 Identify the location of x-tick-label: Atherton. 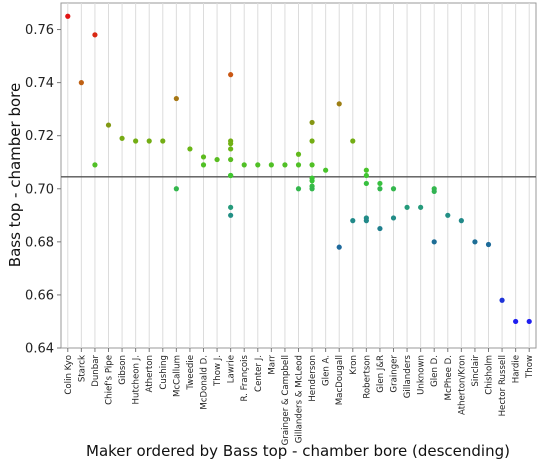
(150, 373).